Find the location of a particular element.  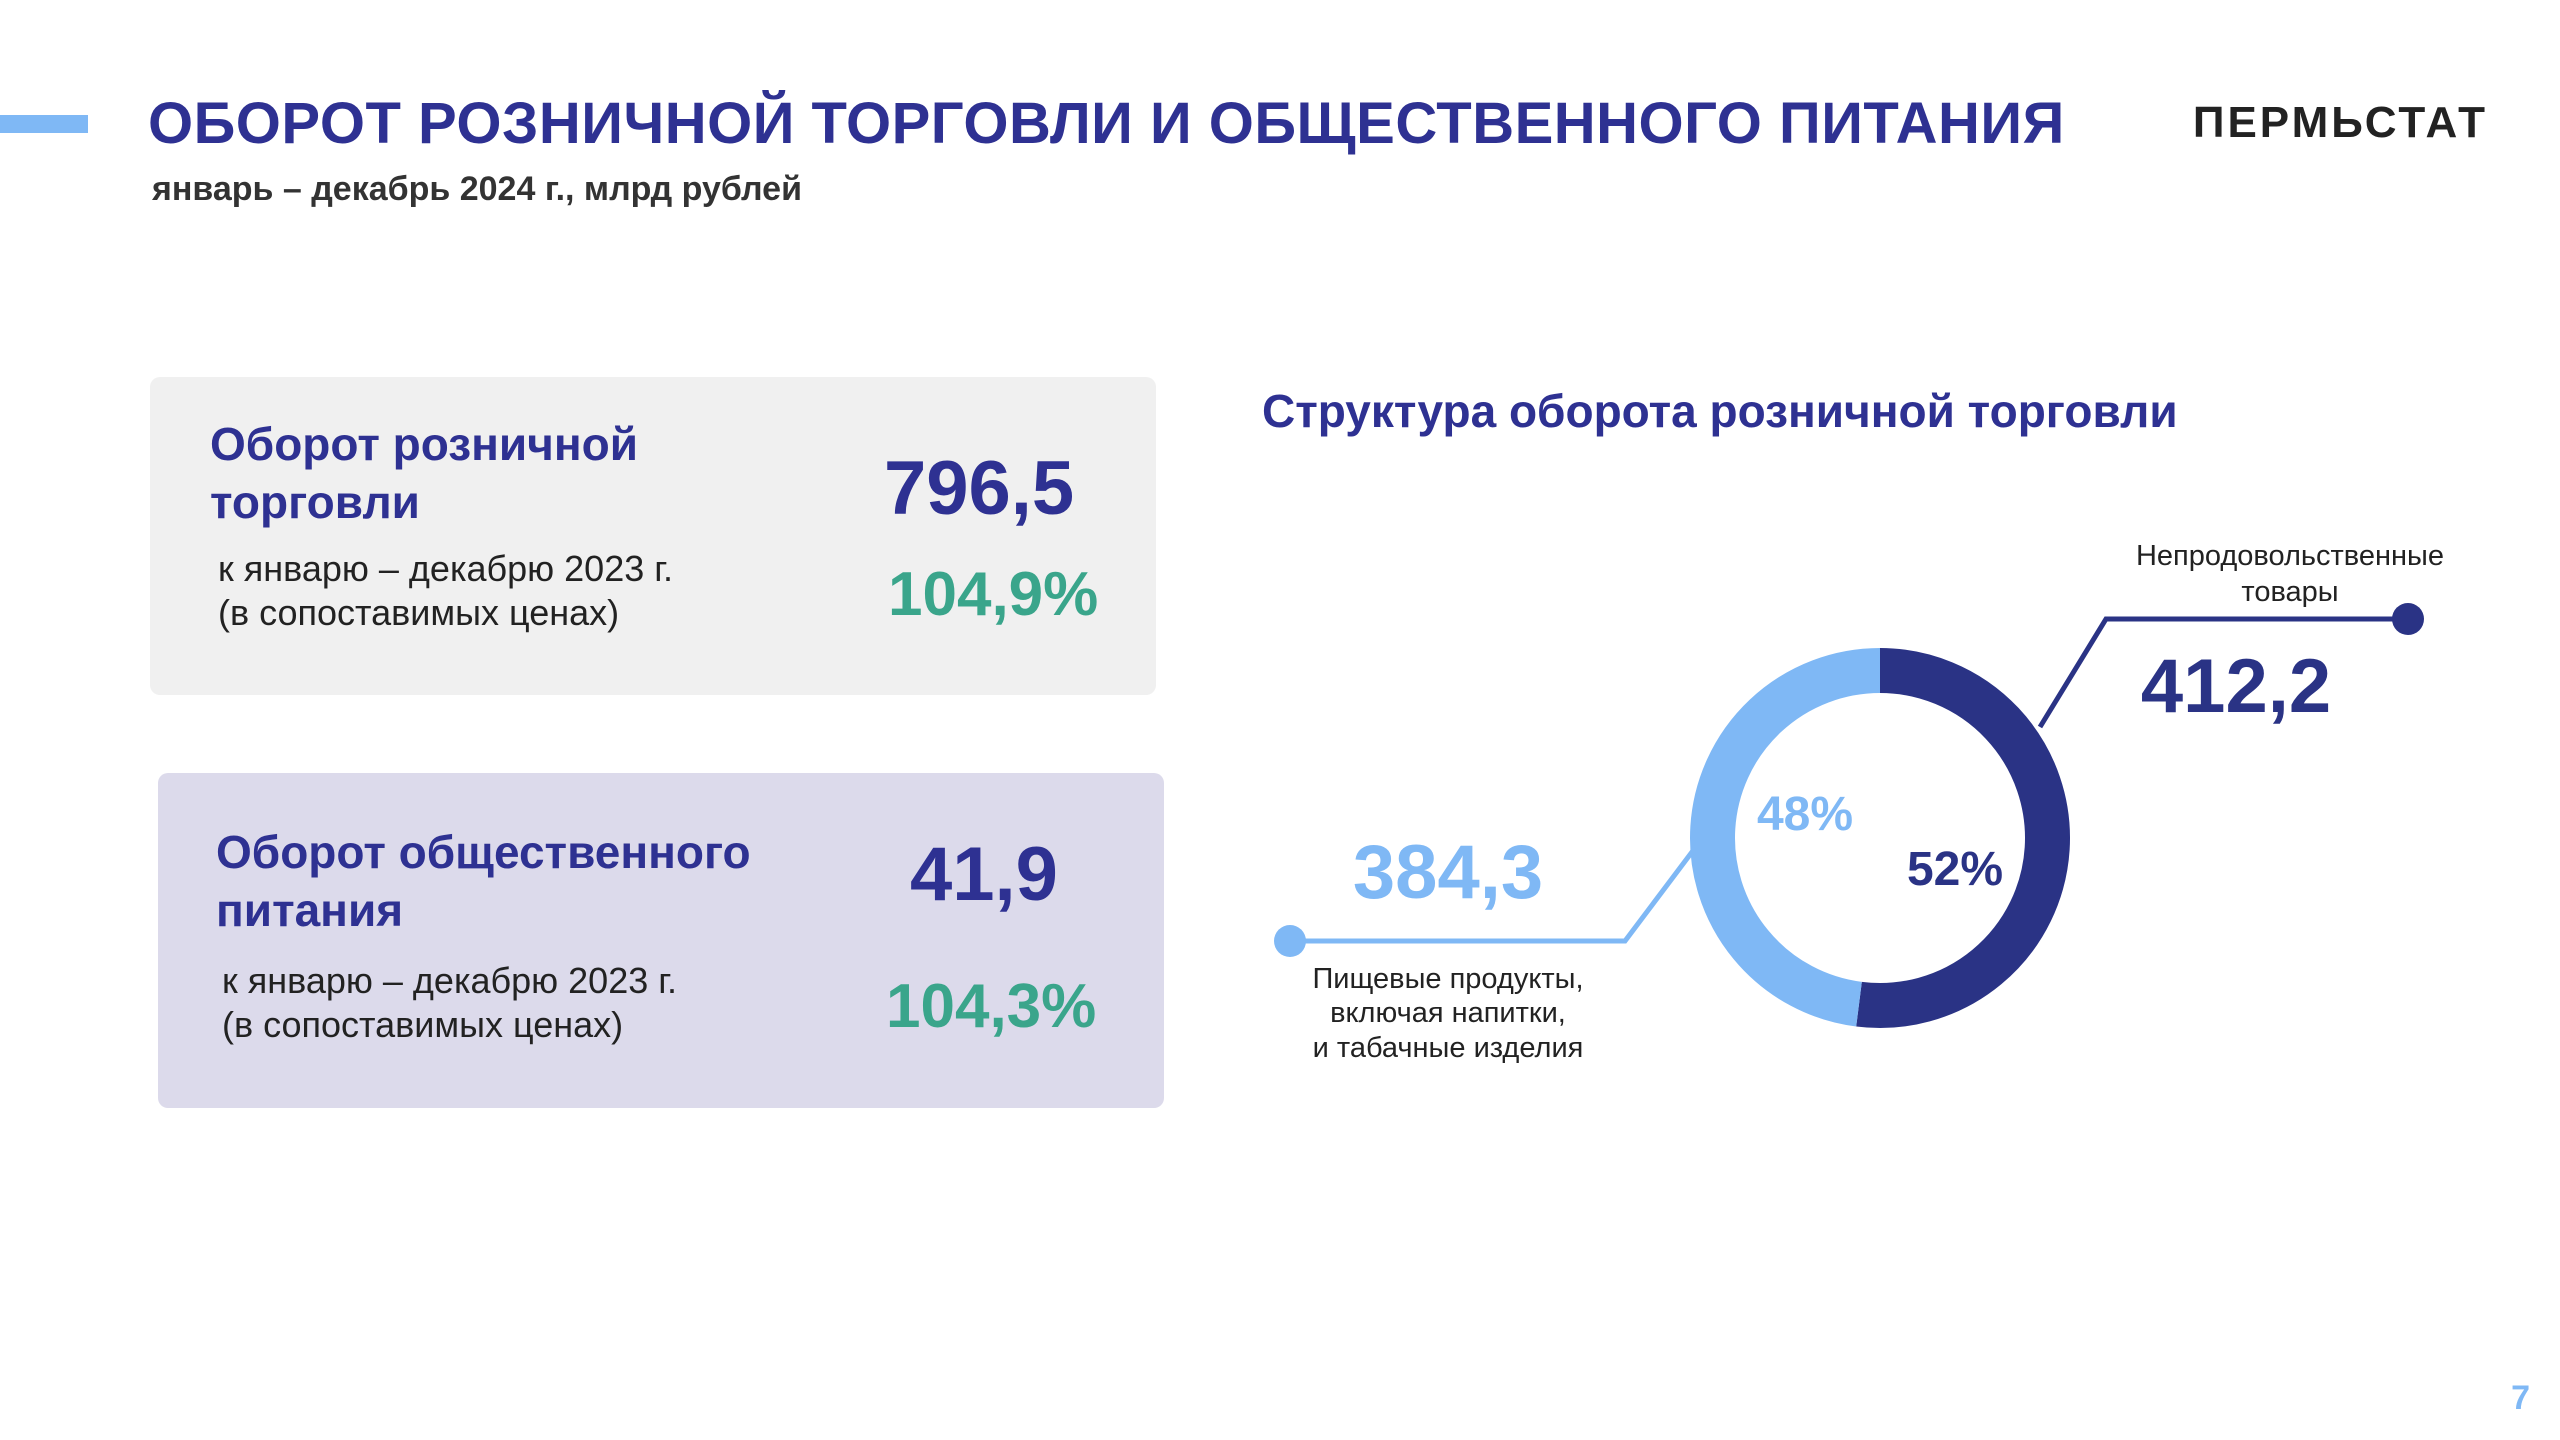

food-leader-dot is located at coordinates (1290, 941).